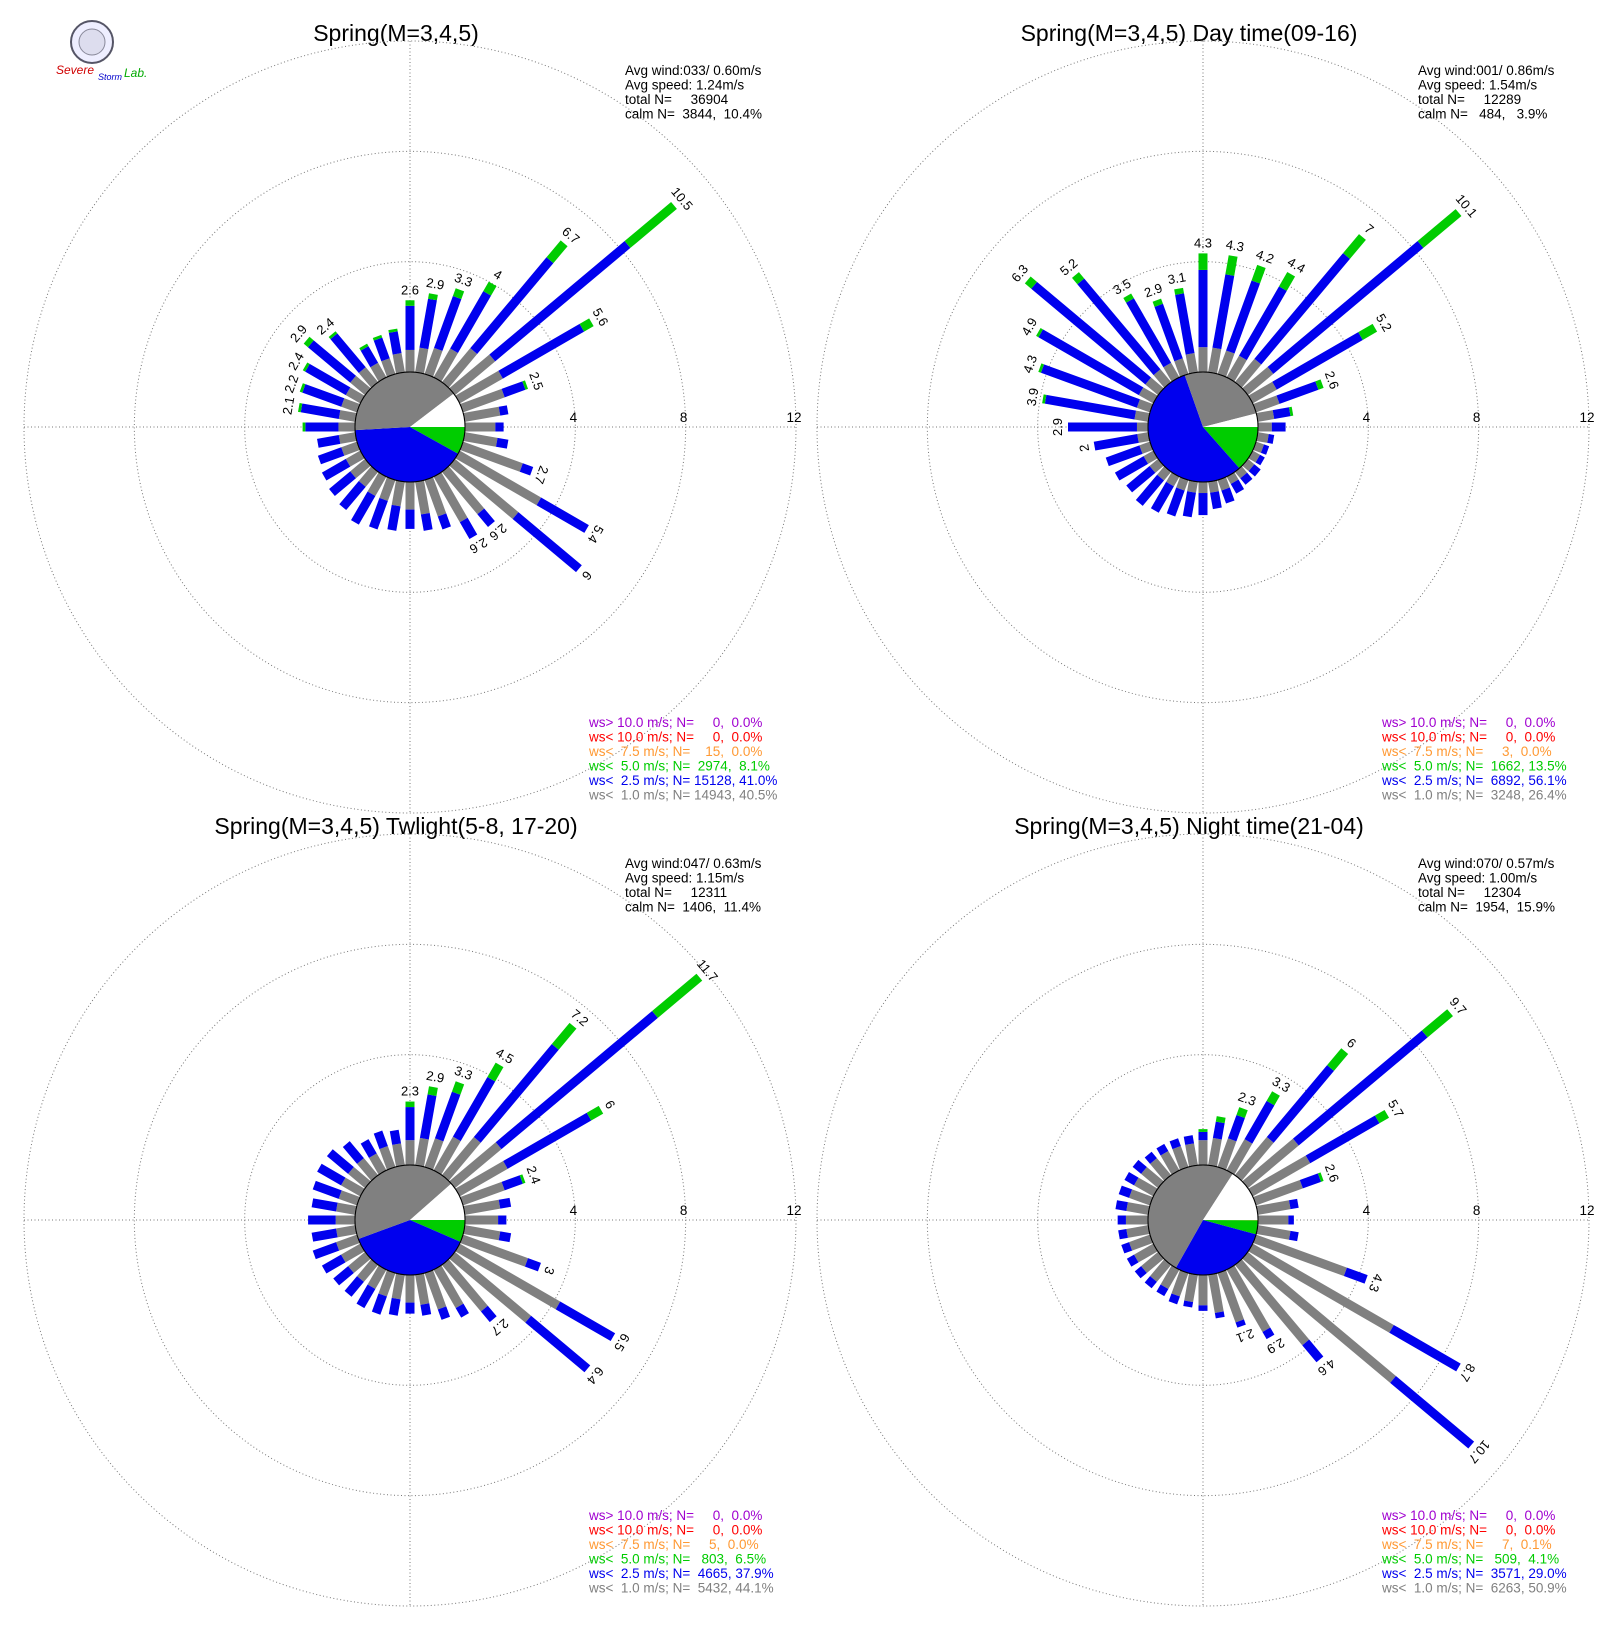 The width and height of the screenshot is (1620, 1640). I want to click on bar-label: 3.1, so click(1177, 278).